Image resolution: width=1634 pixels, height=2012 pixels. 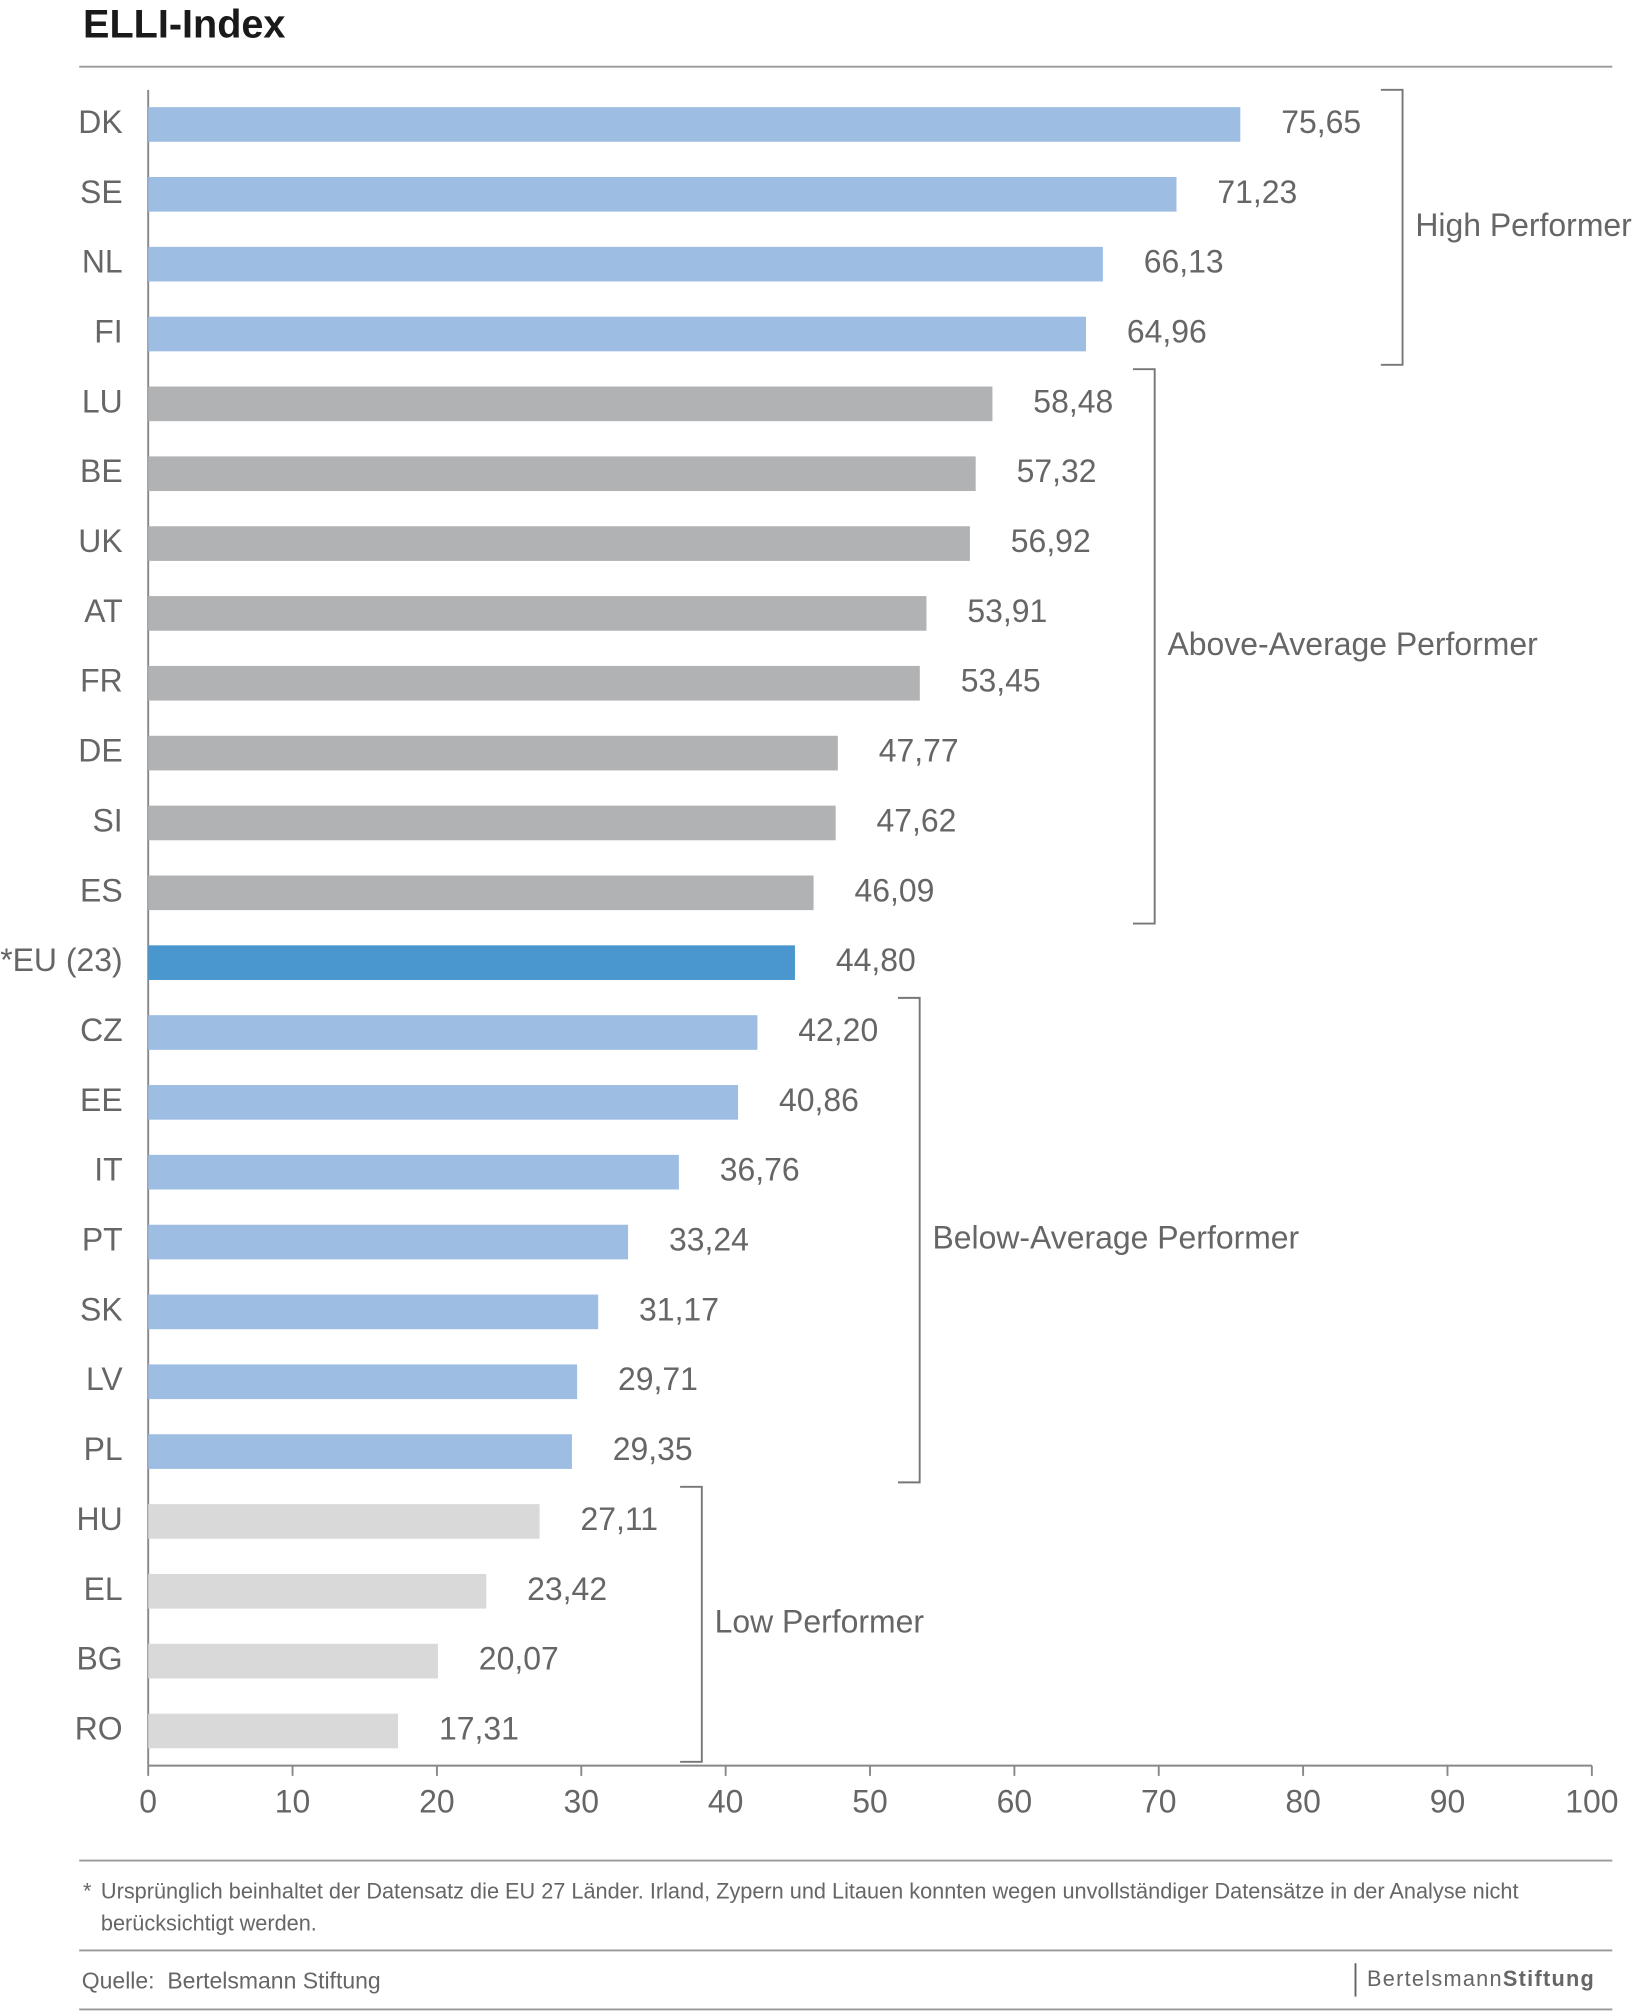 What do you see at coordinates (519, 1659) in the screenshot?
I see `value-label: 20,07` at bounding box center [519, 1659].